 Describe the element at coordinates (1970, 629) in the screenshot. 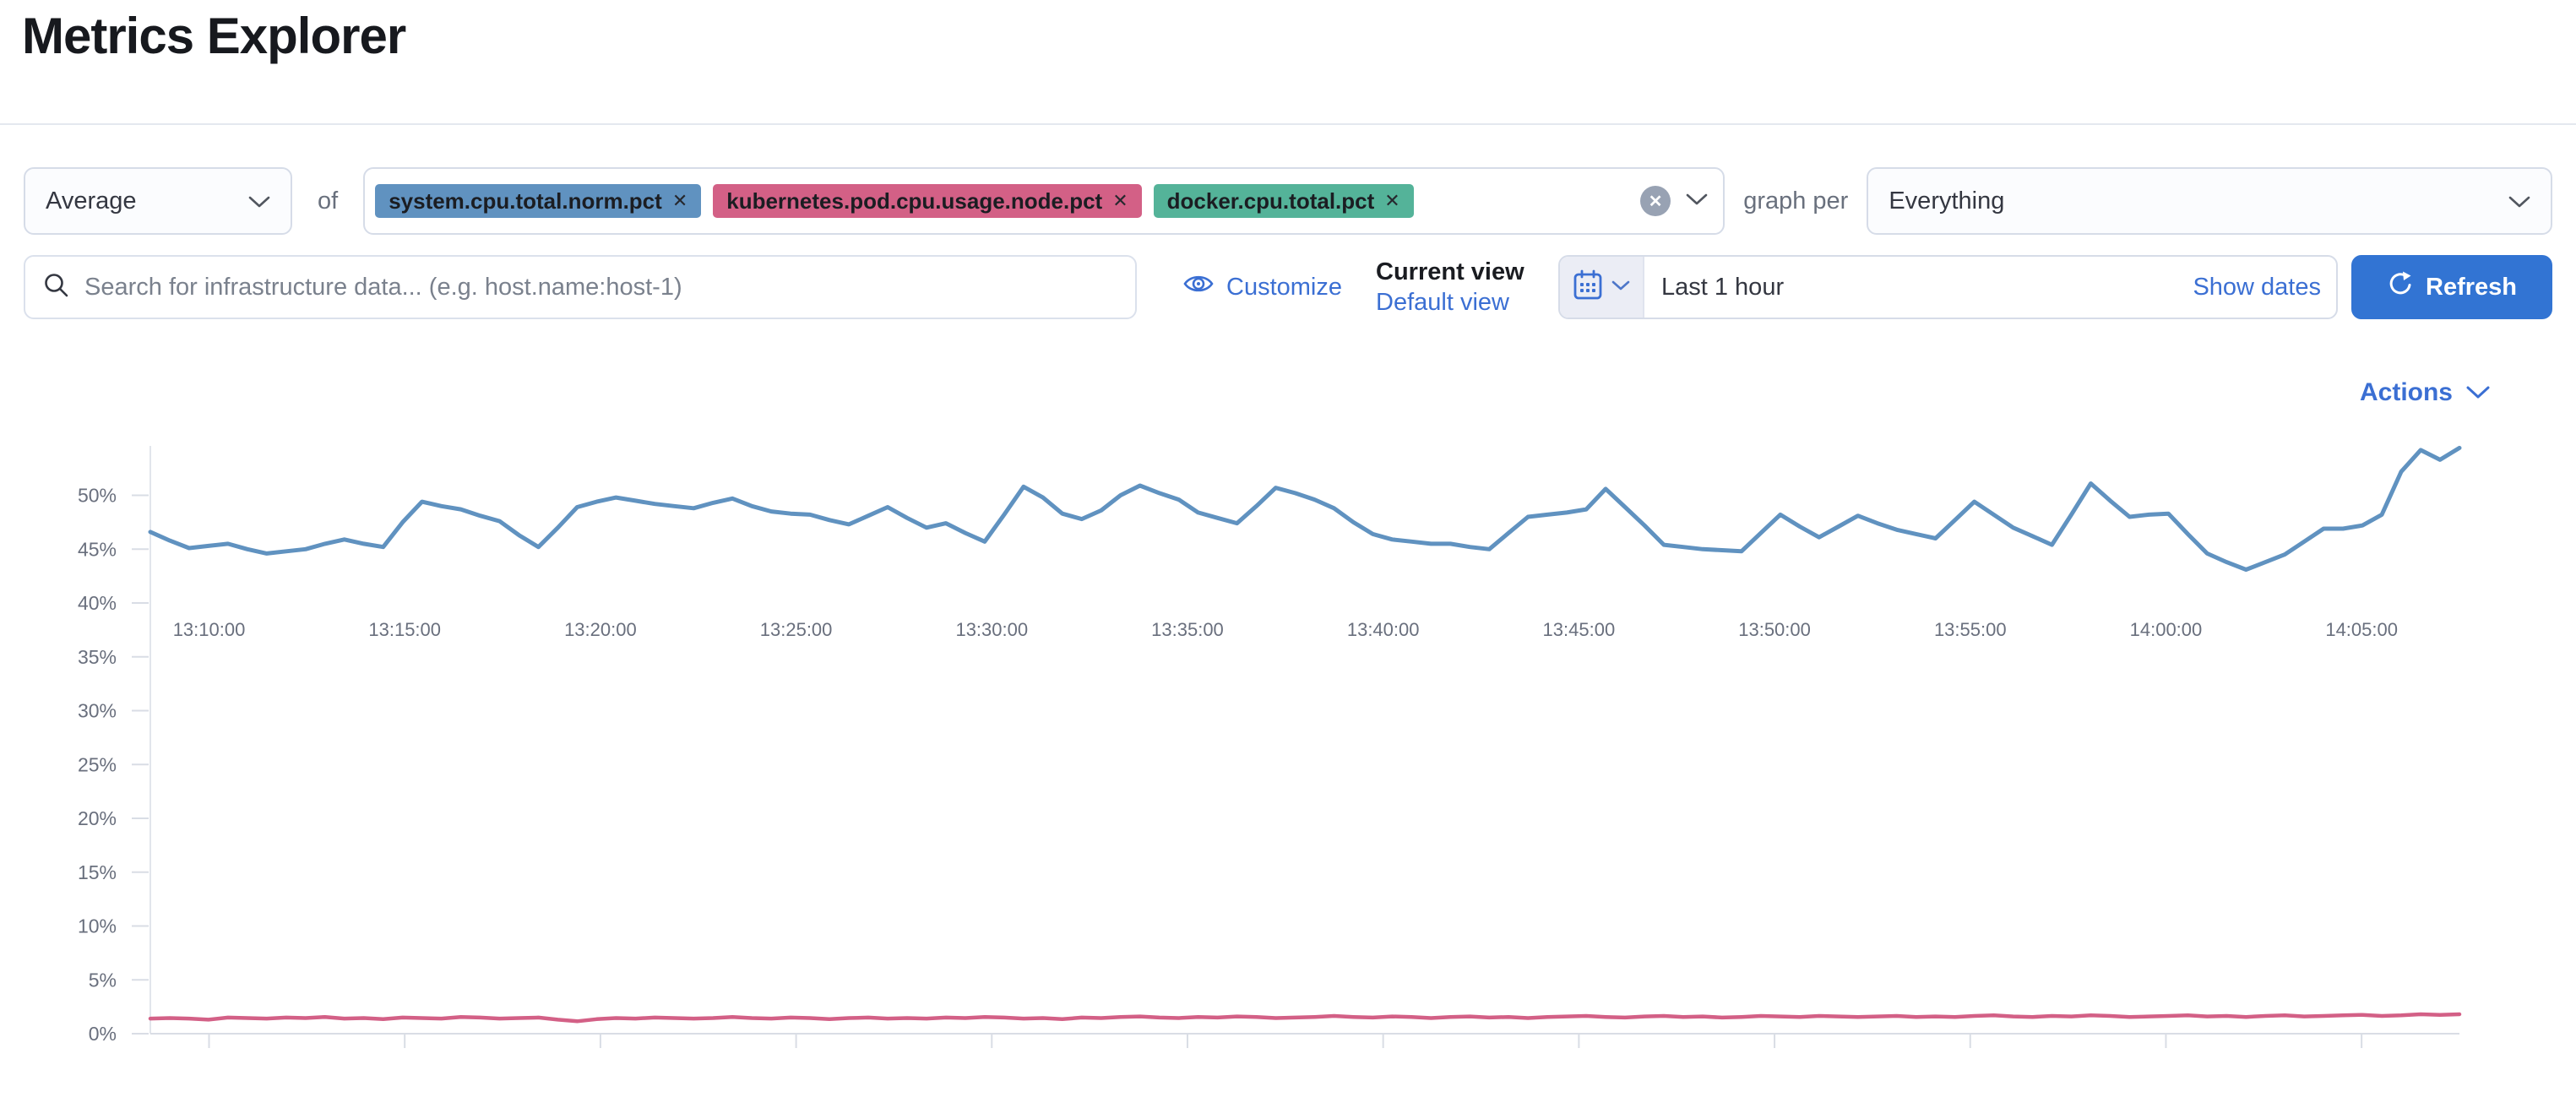

I see `x-axis-tick-label: 13:55:00` at that location.